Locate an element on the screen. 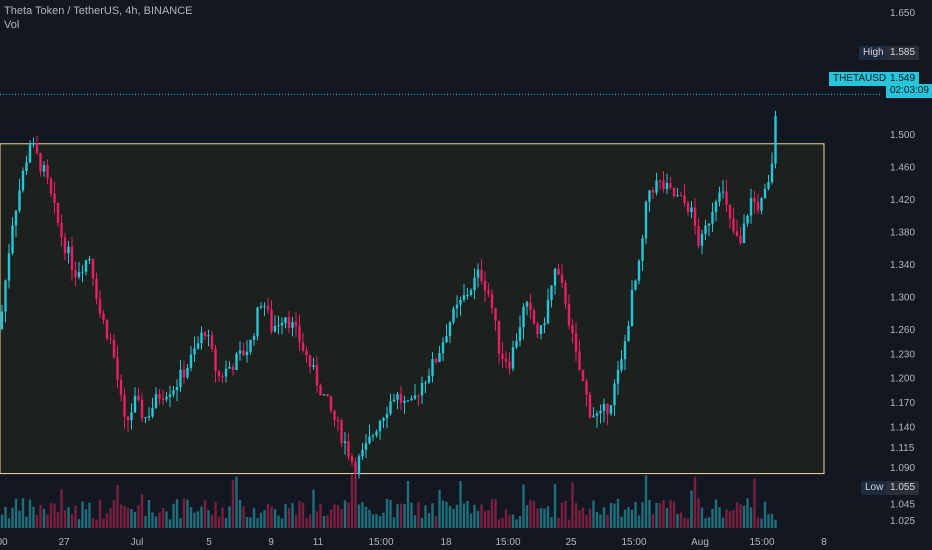 The image size is (932, 550). time-tick-label: 15:00 is located at coordinates (380, 542).